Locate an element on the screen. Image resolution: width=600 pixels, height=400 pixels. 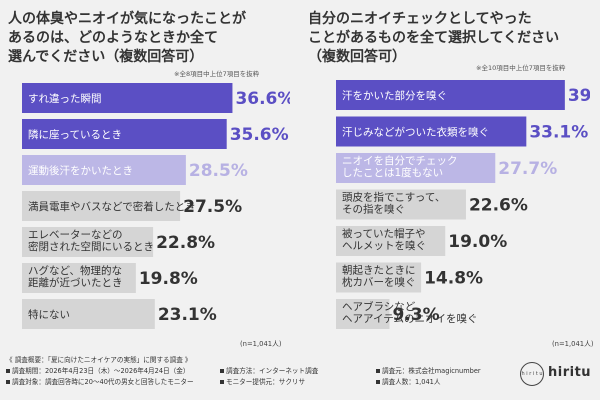
value-label: 36.6% is located at coordinates (262, 99).